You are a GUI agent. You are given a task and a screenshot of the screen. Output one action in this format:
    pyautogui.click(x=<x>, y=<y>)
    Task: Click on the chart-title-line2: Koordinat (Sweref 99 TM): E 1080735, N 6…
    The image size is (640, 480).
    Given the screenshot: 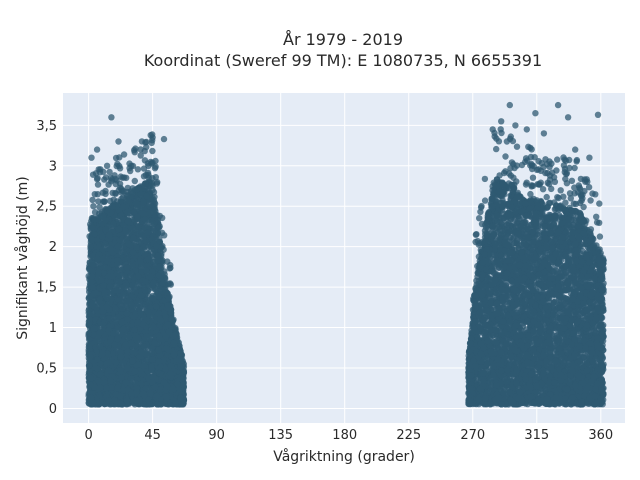 What is the action you would take?
    pyautogui.click(x=343, y=60)
    